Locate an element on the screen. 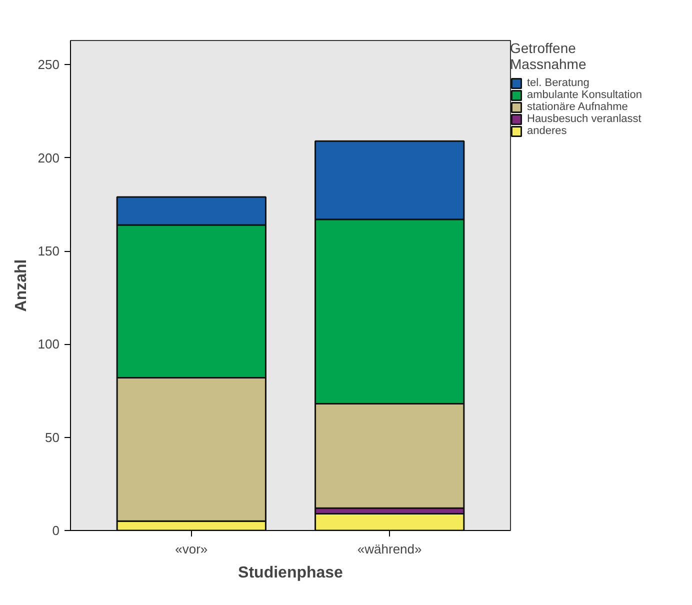 The height and width of the screenshot is (605, 692). y-axis-title: Anzahl is located at coordinates (21, 285).